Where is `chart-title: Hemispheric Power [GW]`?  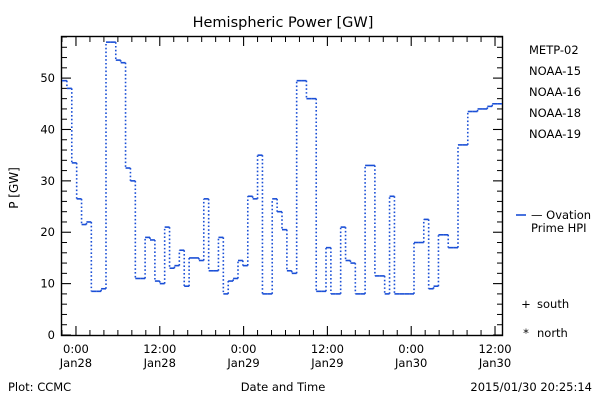
chart-title: Hemispheric Power [GW] is located at coordinates (283, 23).